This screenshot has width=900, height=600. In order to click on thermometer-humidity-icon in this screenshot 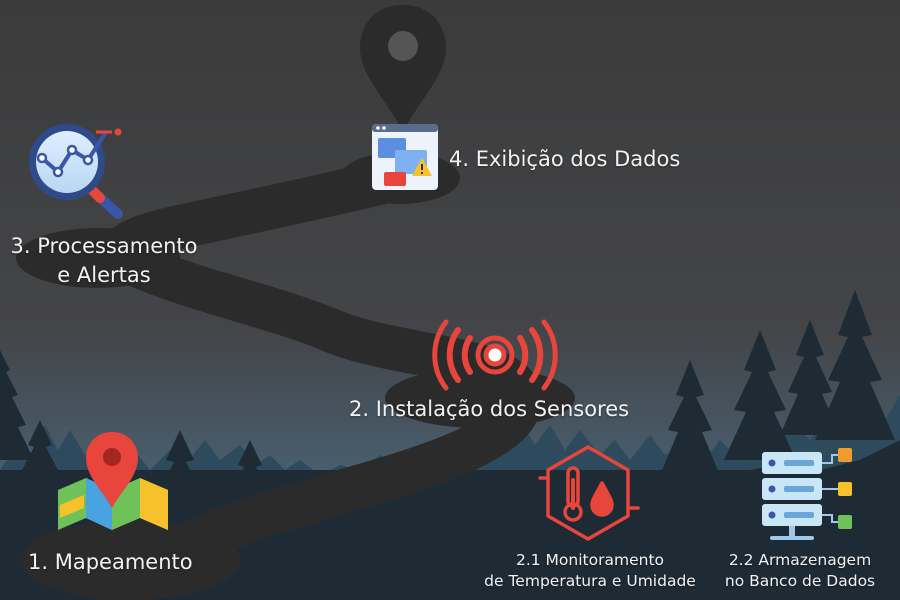, I will do `click(589, 493)`.